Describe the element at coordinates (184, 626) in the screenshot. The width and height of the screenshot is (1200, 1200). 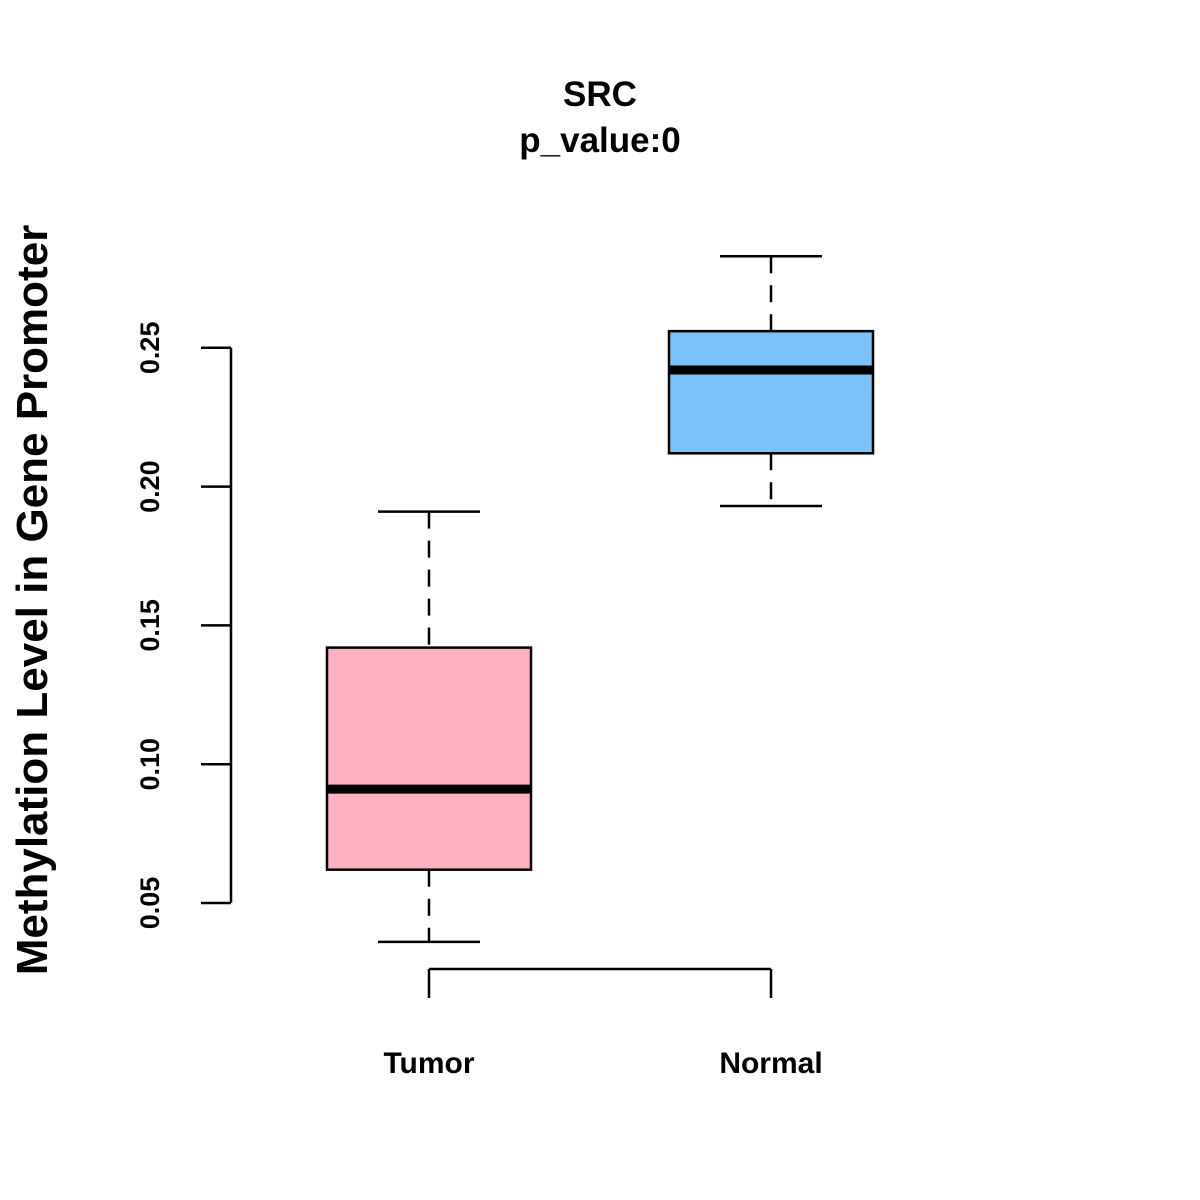
I see `y-axis: 0.05 0.10 0.15 0.20 0.25` at that location.